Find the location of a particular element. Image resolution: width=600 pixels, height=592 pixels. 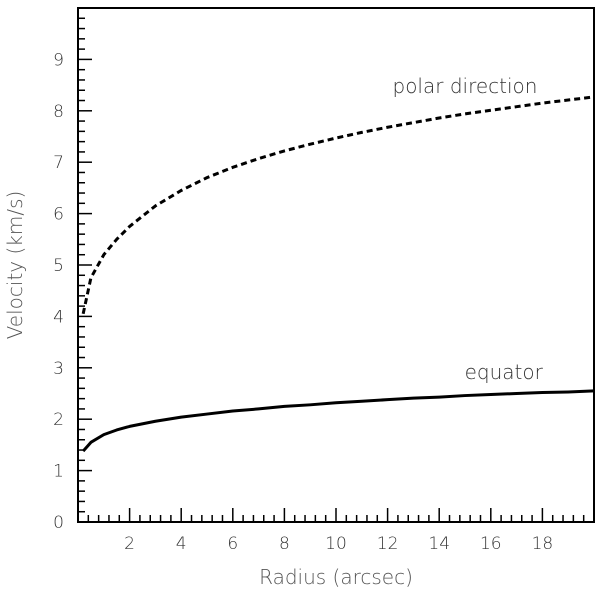

x-tick-label: 10 is located at coordinates (336, 544).